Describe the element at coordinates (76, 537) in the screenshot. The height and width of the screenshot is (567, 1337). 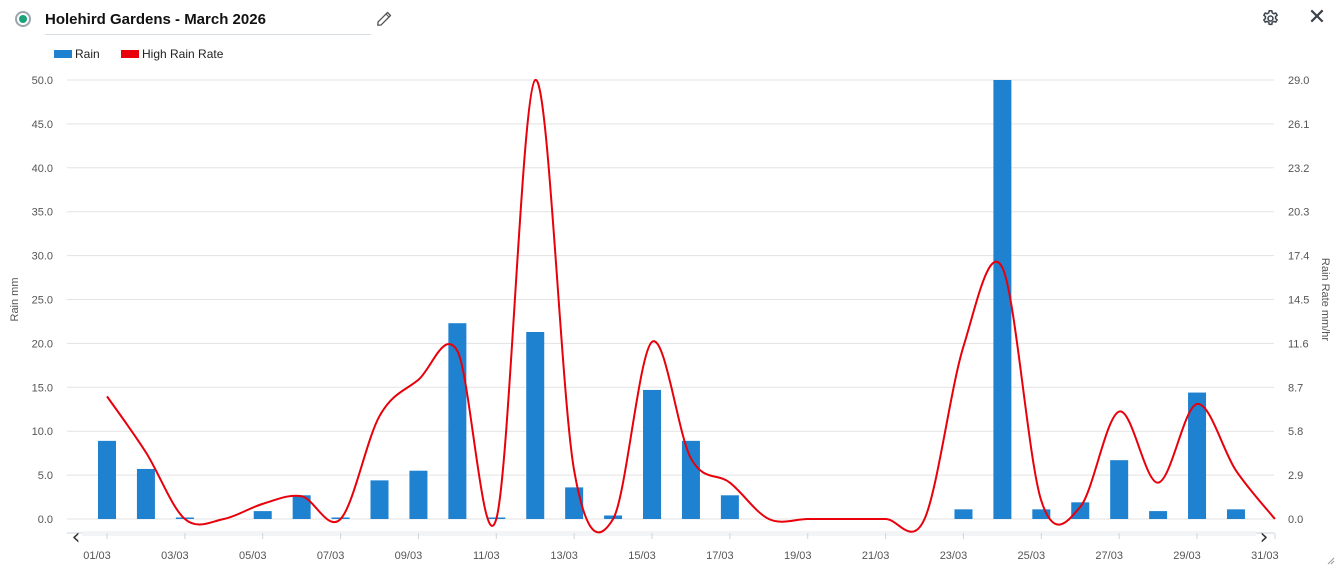
I see `chevron-left-icon: ‹` at that location.